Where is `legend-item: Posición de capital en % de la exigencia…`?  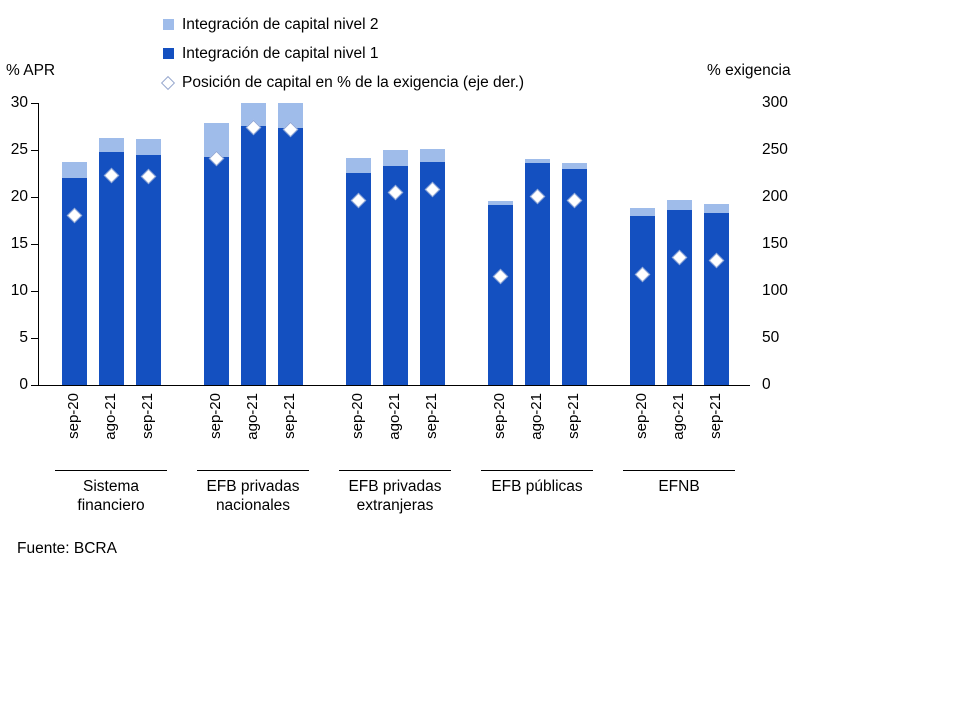
legend-item: Posición de capital en % de la exigencia… is located at coordinates (342, 82).